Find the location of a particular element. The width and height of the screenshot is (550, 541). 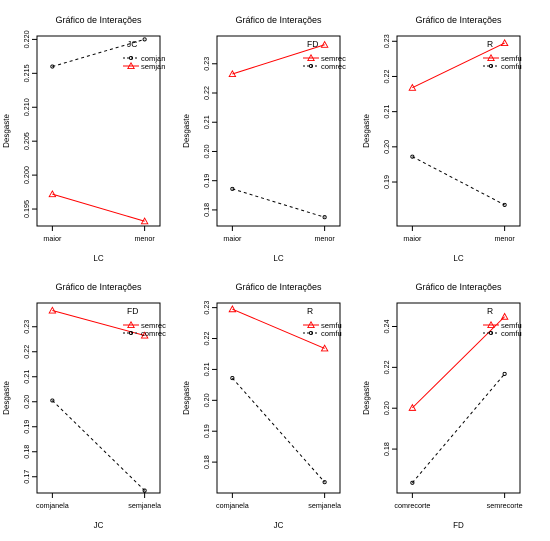

series-line-comjan is located at coordinates (98, 53).